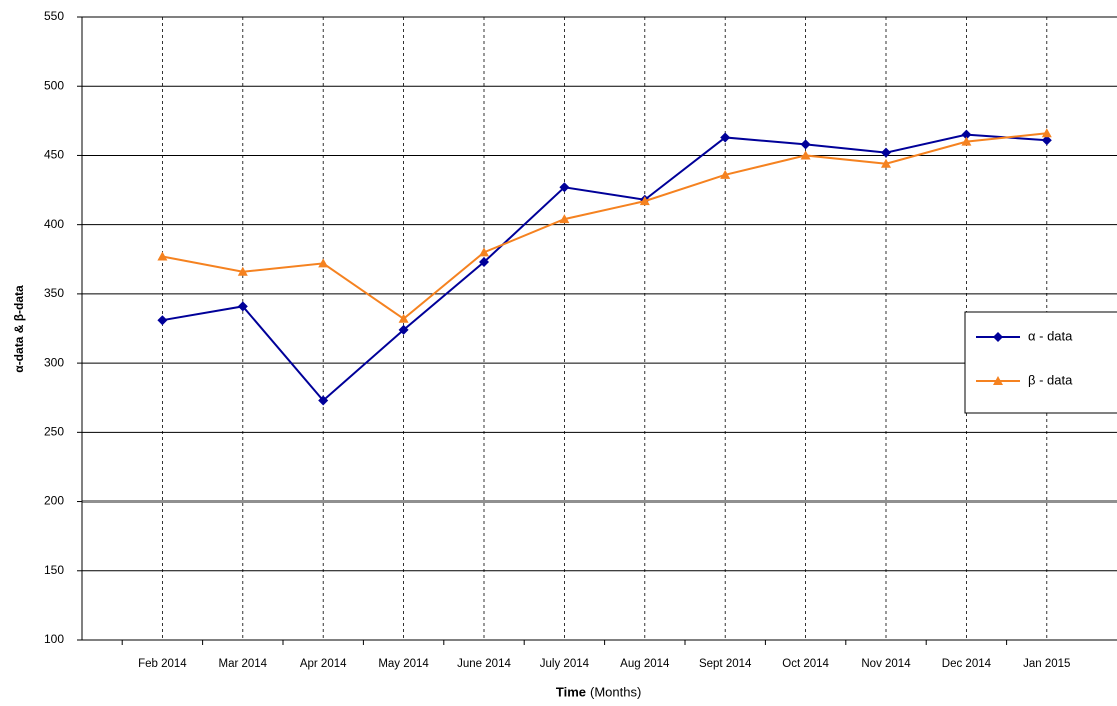 This screenshot has width=1117, height=706. I want to click on y-axis-label: α-data & β-data, so click(19, 329).